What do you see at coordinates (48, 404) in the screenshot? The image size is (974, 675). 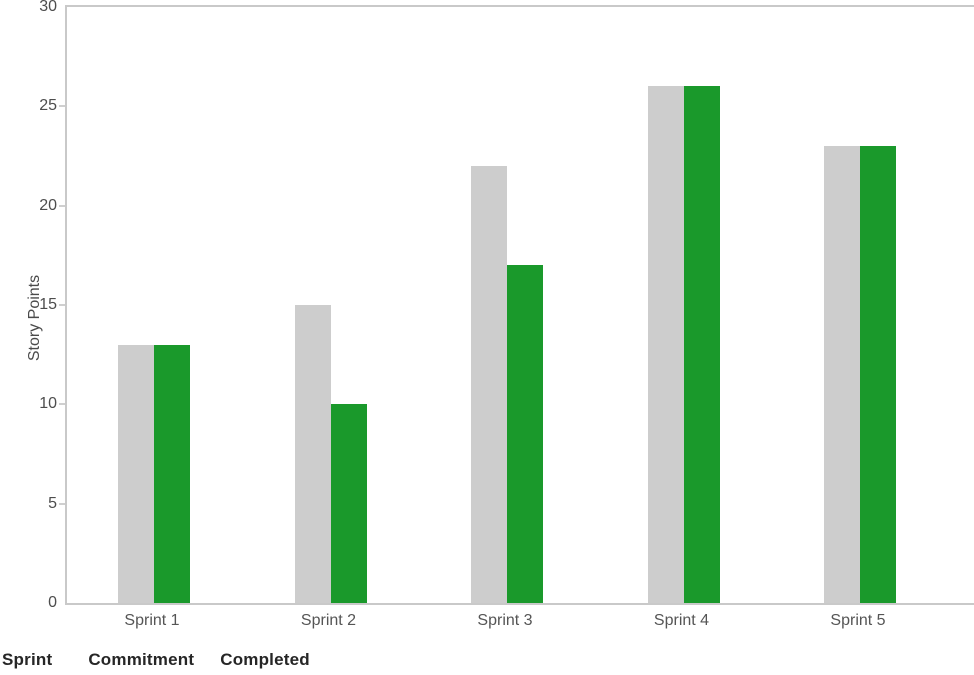 I see `y-tick-label: 10` at bounding box center [48, 404].